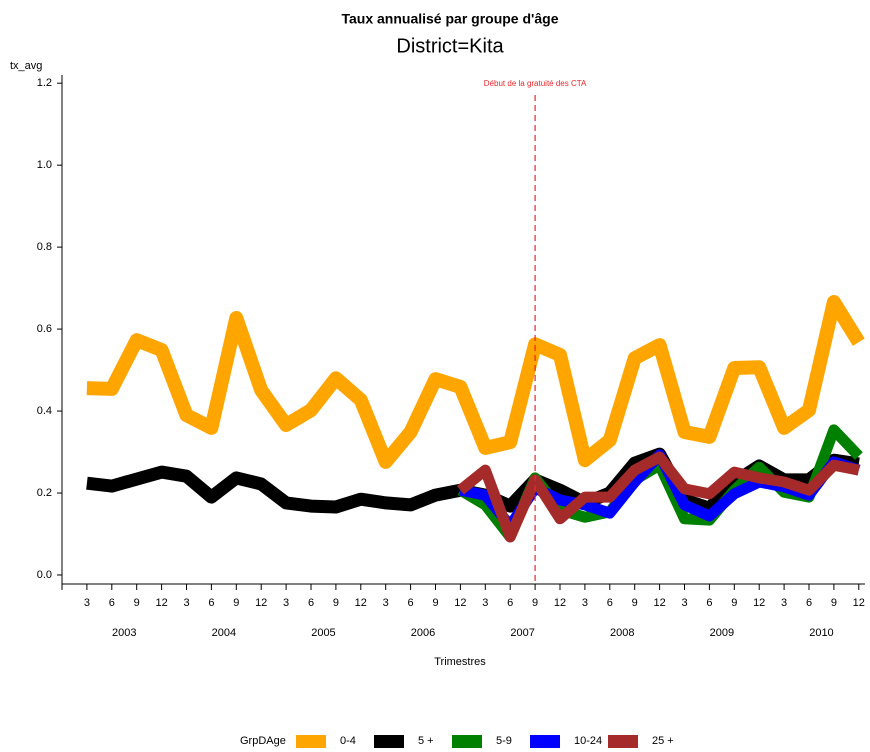 This screenshot has height=752, width=870. What do you see at coordinates (44, 493) in the screenshot?
I see `y-tick-label: 0.2` at bounding box center [44, 493].